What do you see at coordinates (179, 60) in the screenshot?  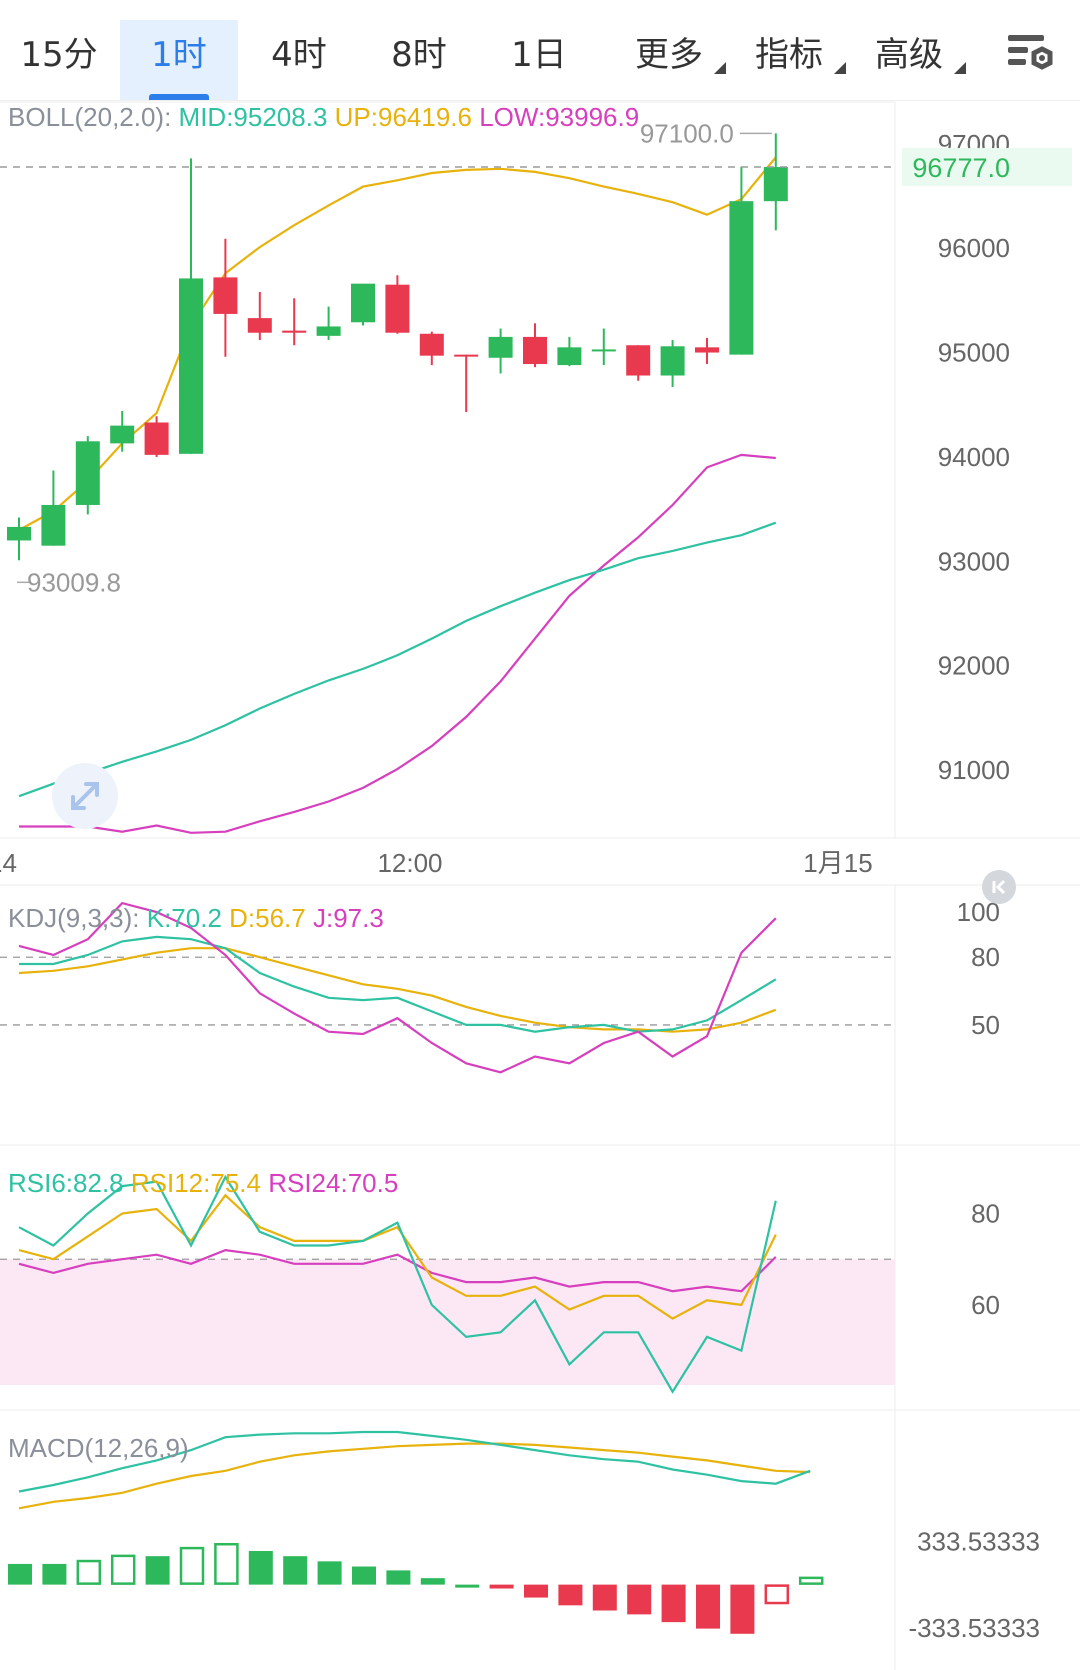 I see `tab-2: 1时` at bounding box center [179, 60].